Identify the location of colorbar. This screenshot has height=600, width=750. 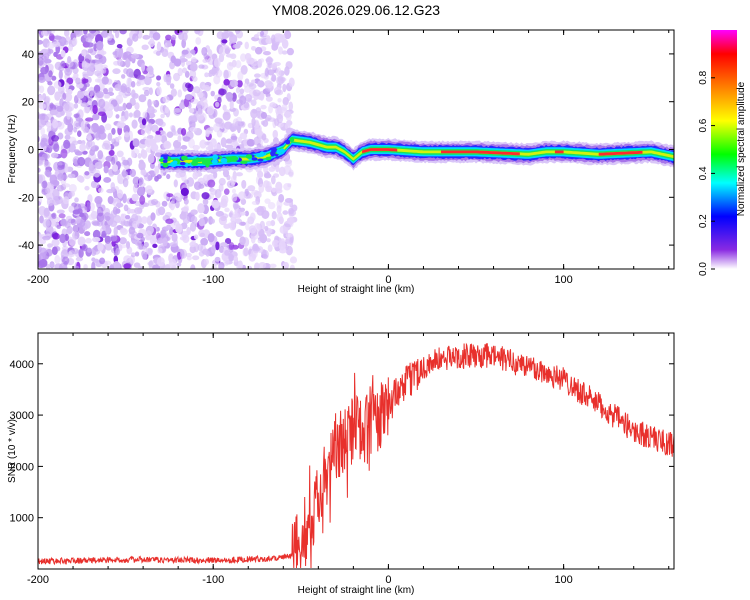
(724, 149).